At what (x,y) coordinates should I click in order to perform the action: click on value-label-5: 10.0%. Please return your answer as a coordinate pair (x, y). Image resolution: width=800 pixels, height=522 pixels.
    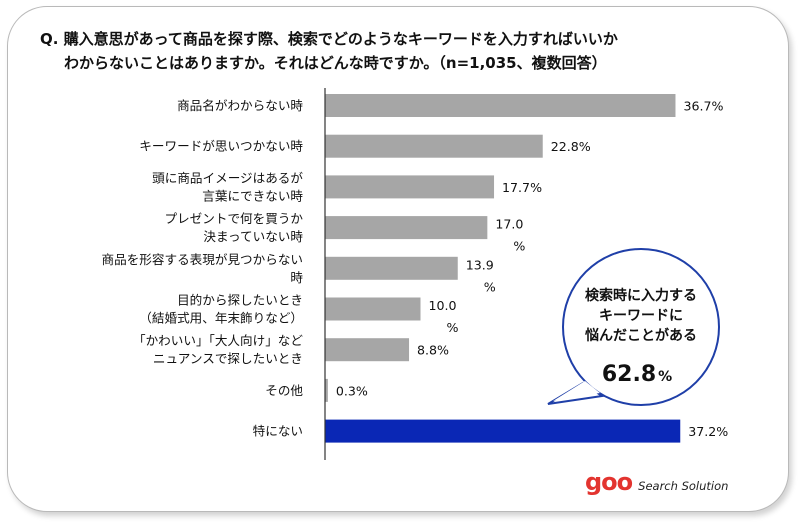
    Looking at the image, I should click on (444, 316).